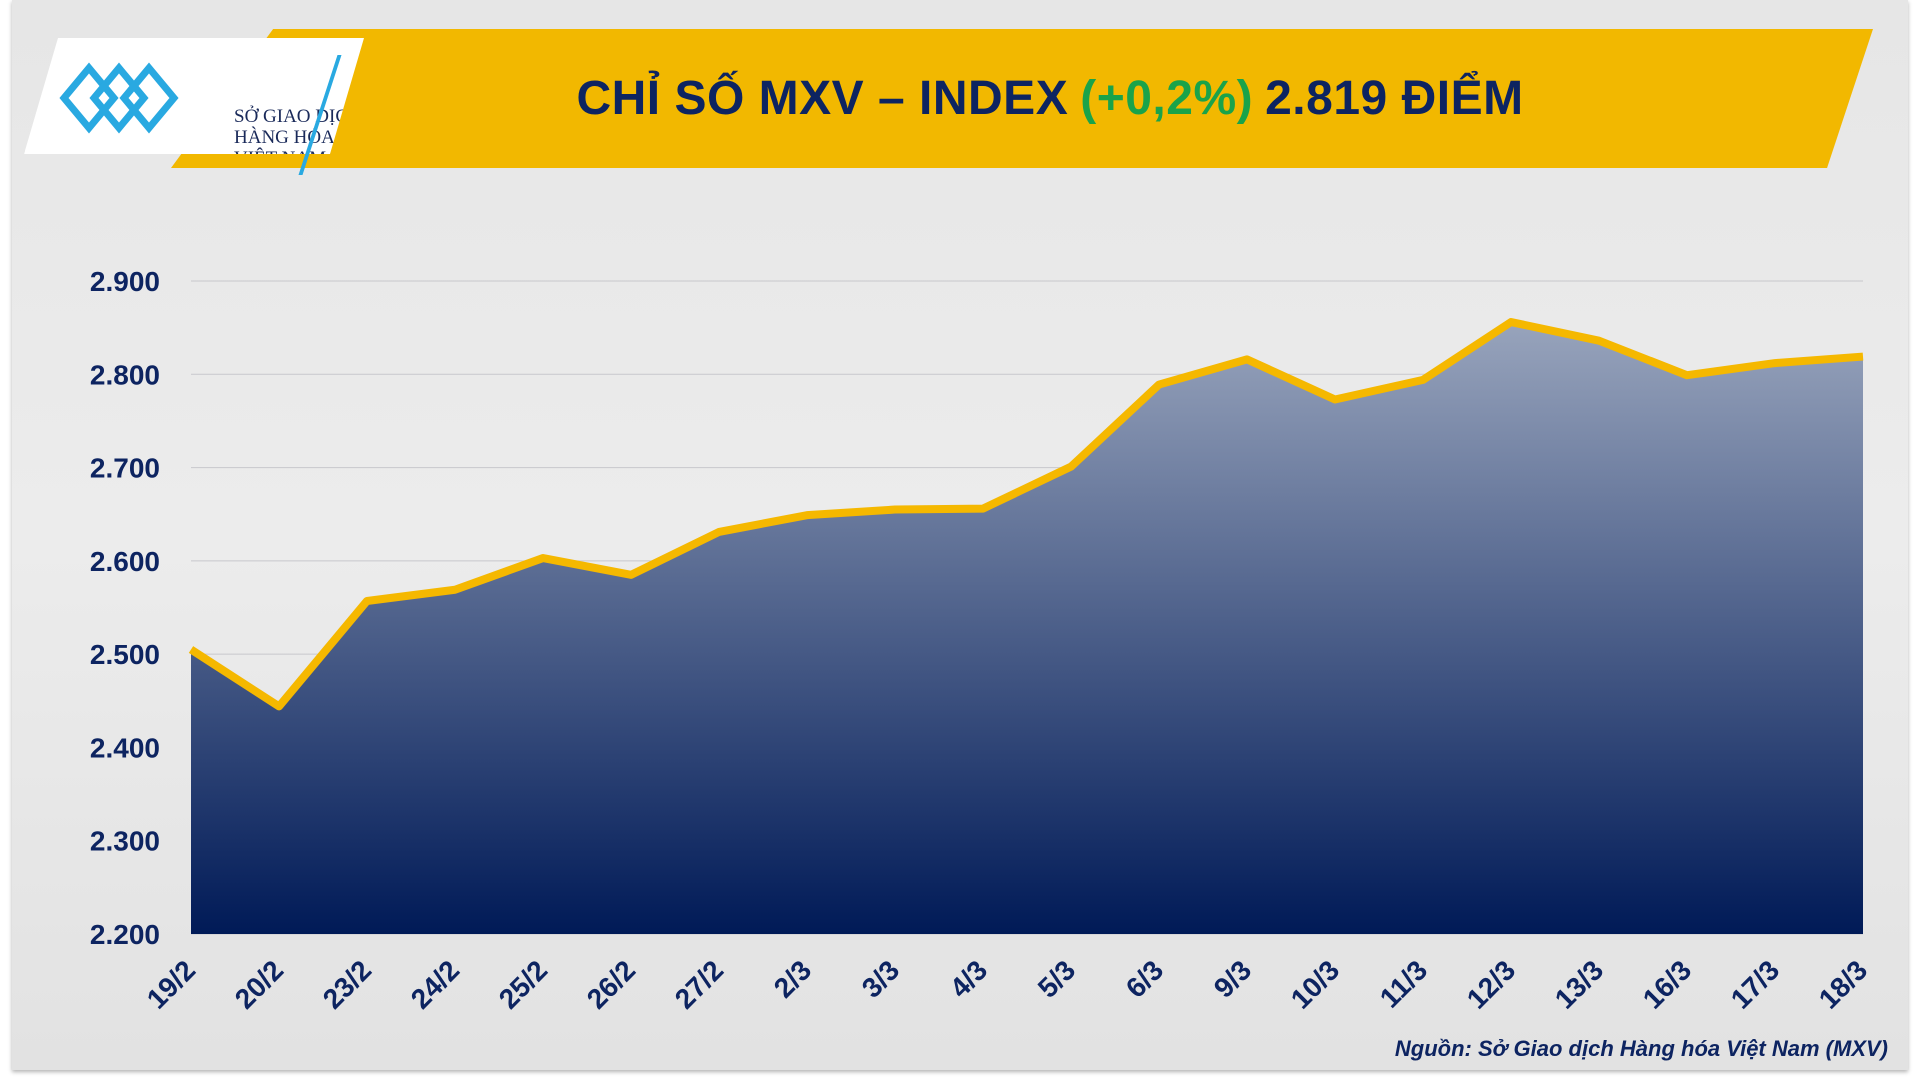 The image size is (1920, 1080). I want to click on y-tick-label: 2.400, so click(125, 747).